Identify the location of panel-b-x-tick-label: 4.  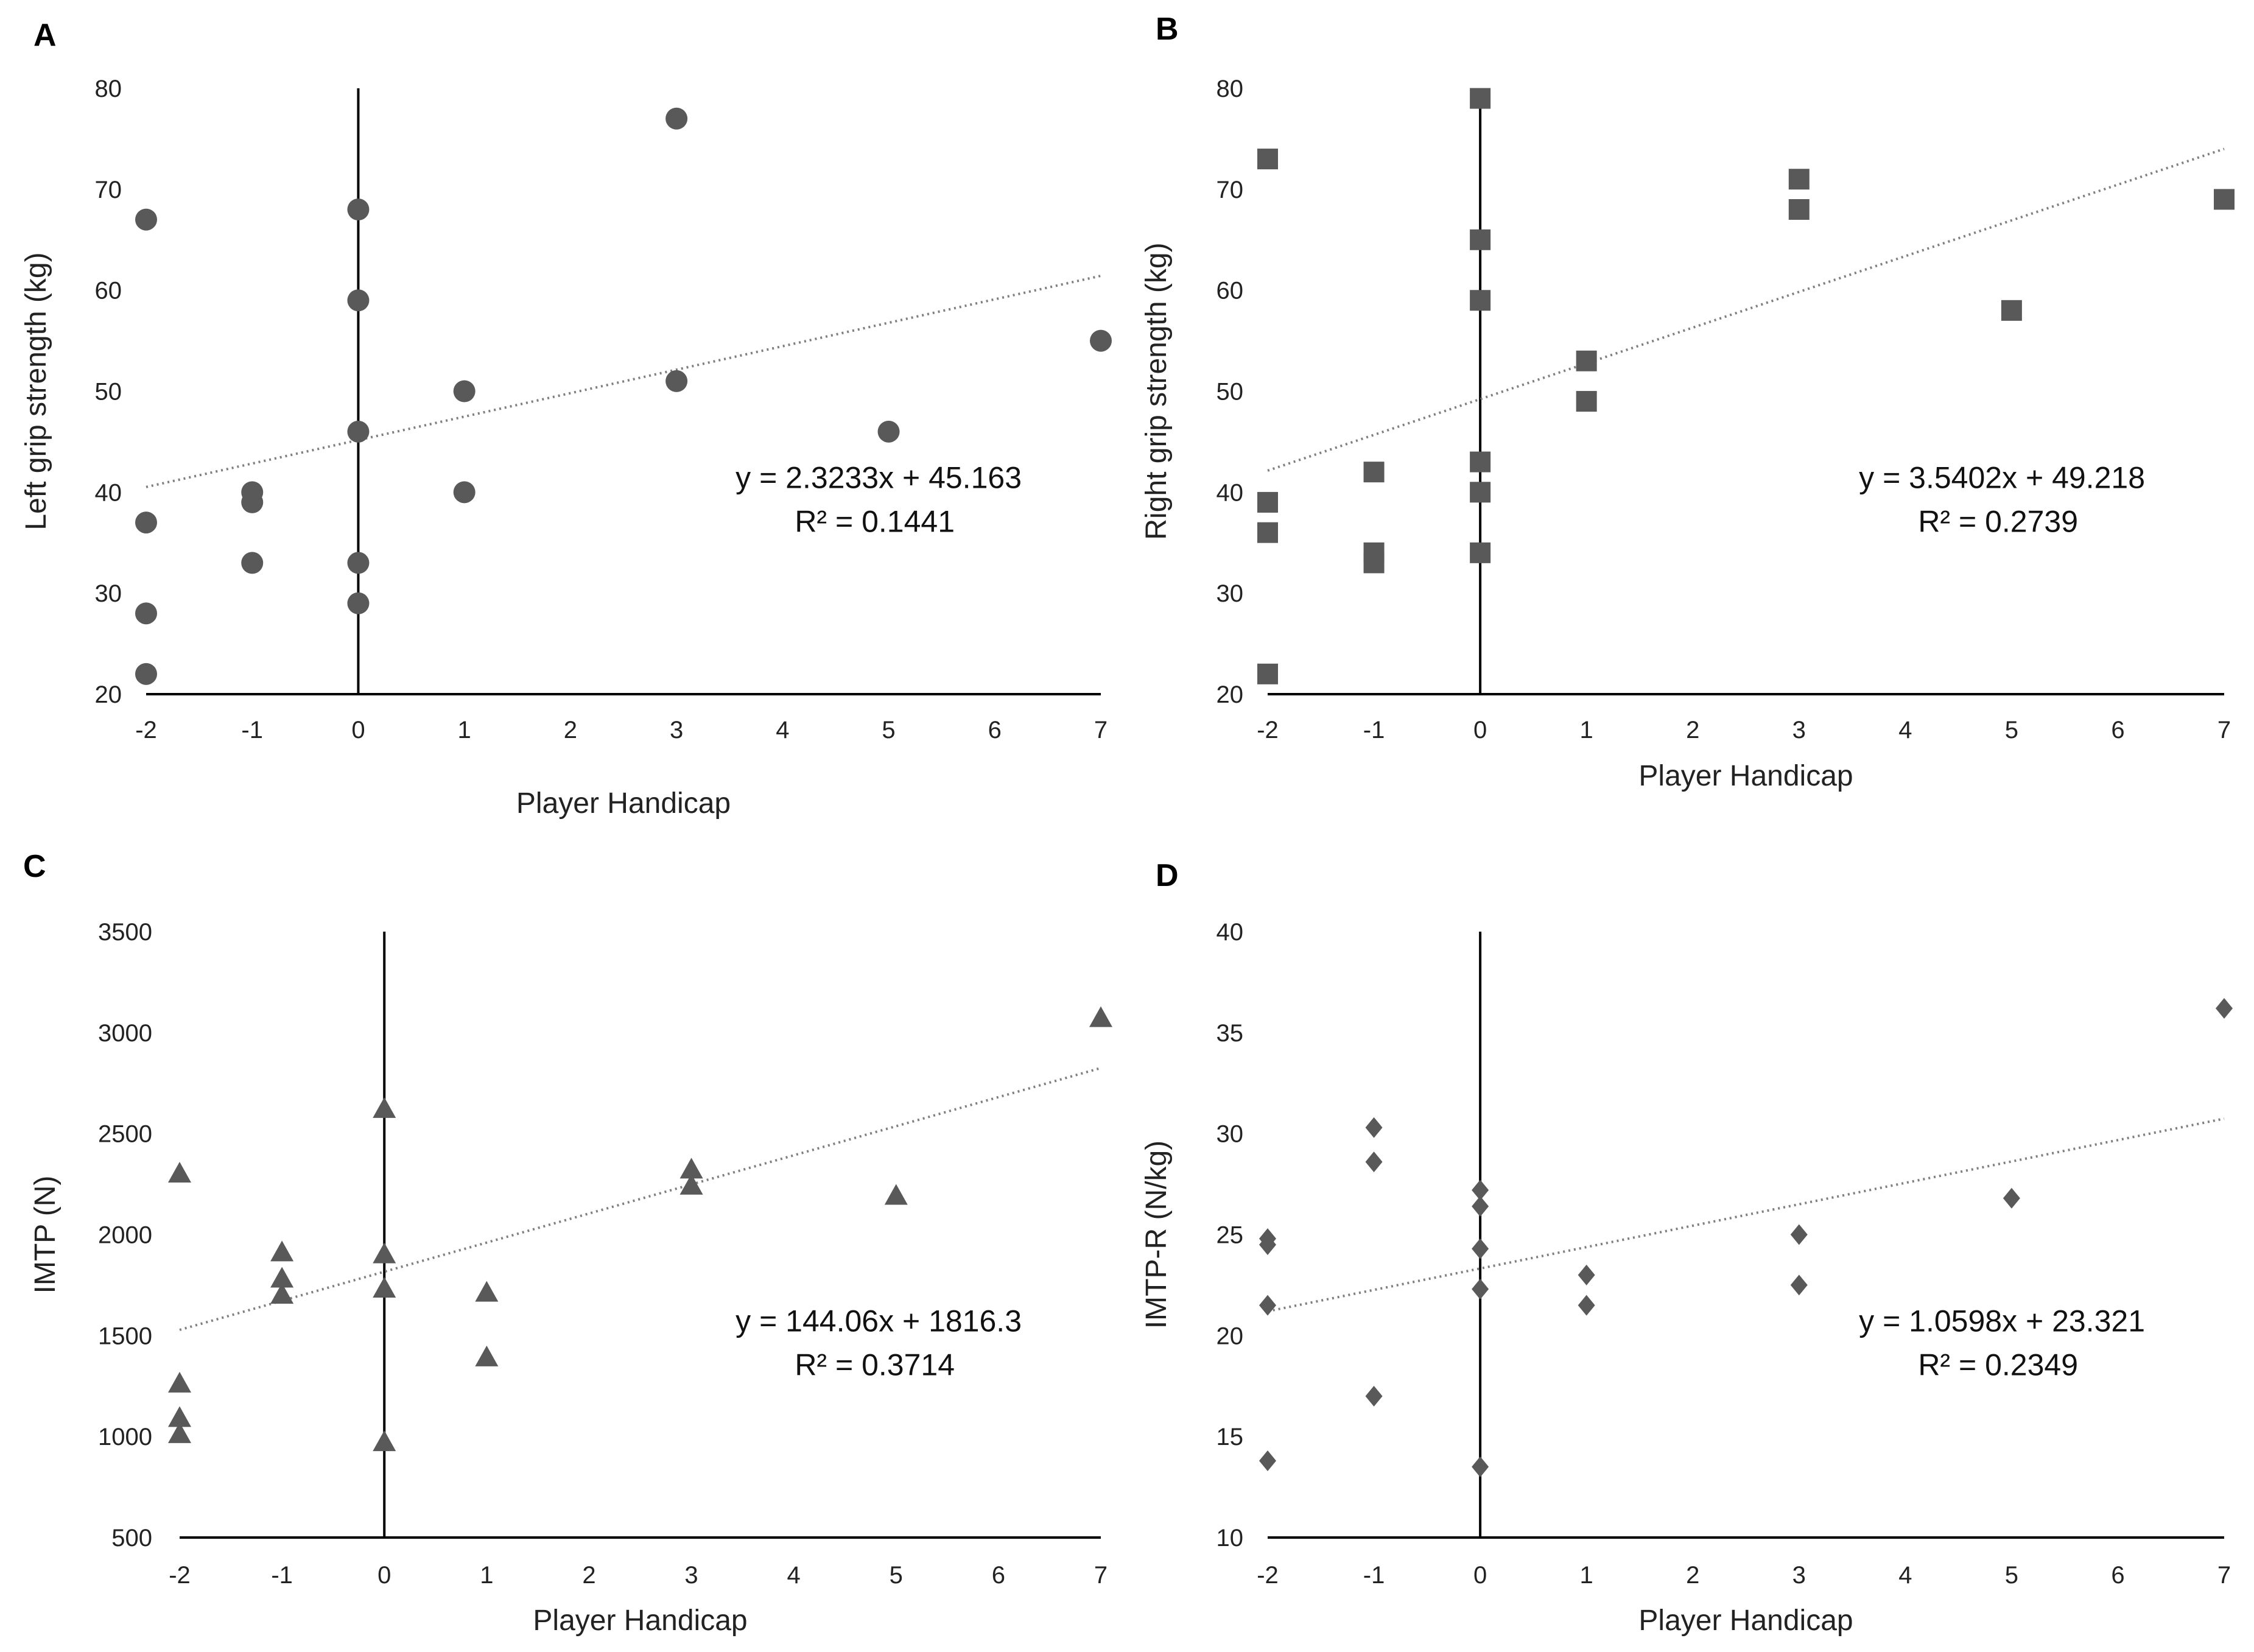
(1905, 730).